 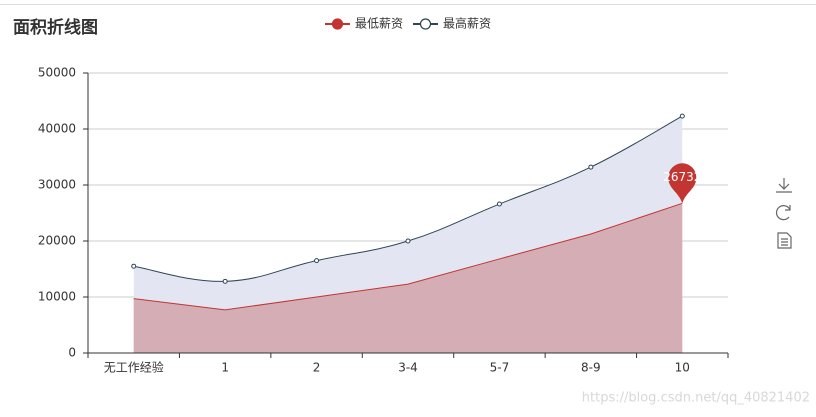 I want to click on toolbox, so click(x=783, y=213).